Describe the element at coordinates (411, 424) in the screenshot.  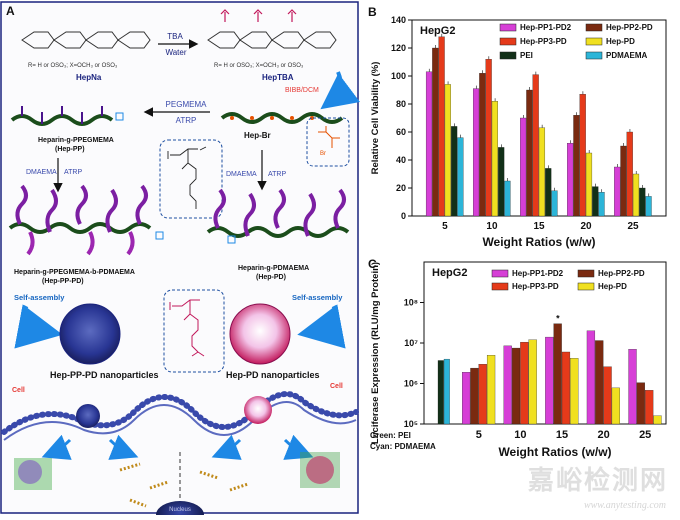
I see `y-tick-label-1: 10⁵` at that location.